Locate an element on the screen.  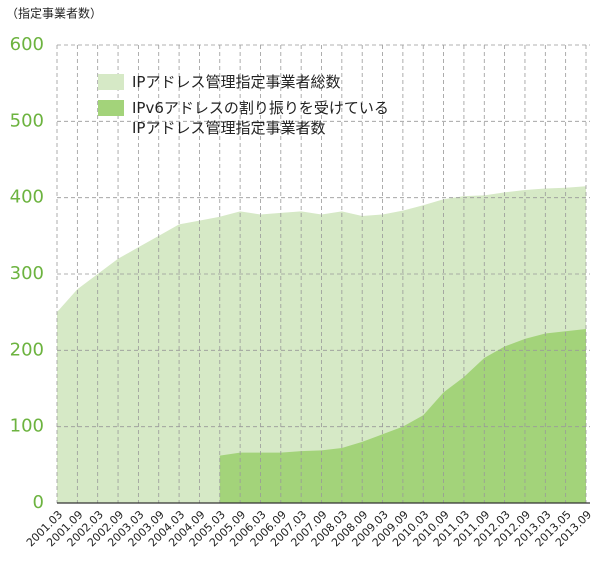
legend-label: IPアドレス管理指定事業者総数 is located at coordinates (236, 82).